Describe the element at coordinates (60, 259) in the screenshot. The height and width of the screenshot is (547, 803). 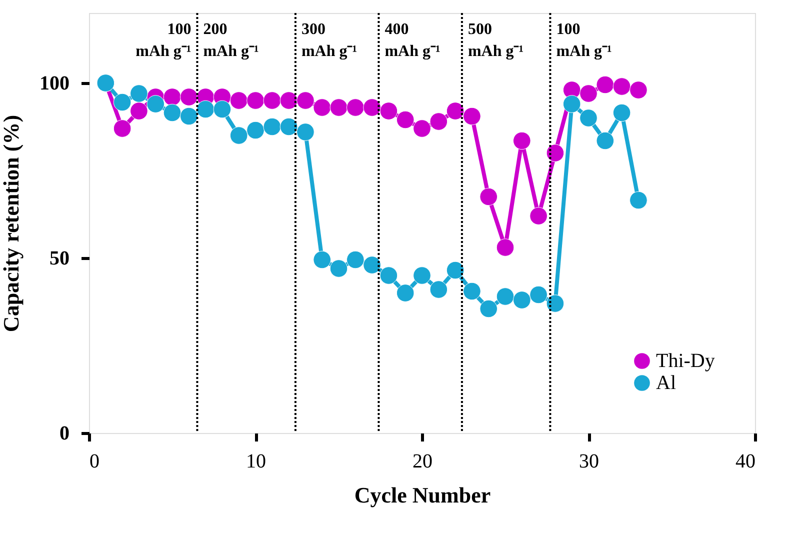
I see `y-tick-label: 50` at that location.